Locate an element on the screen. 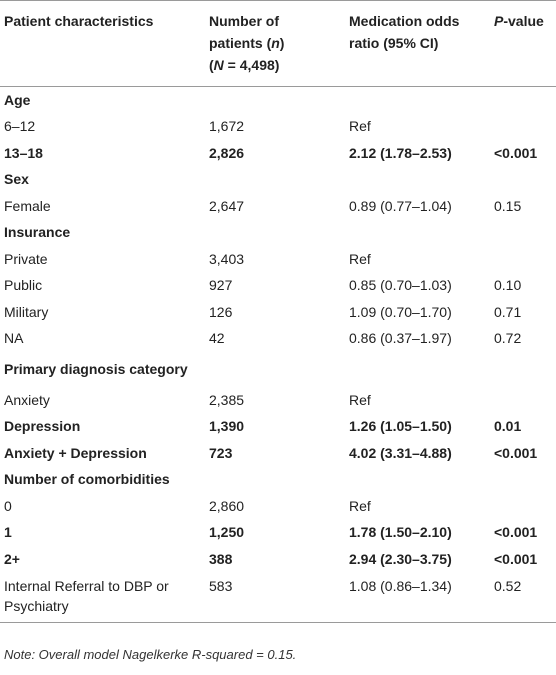 This screenshot has height=675, width=556. table-row: Military 126 1.09 (0.70–1.70) 0.71 is located at coordinates (278, 312).